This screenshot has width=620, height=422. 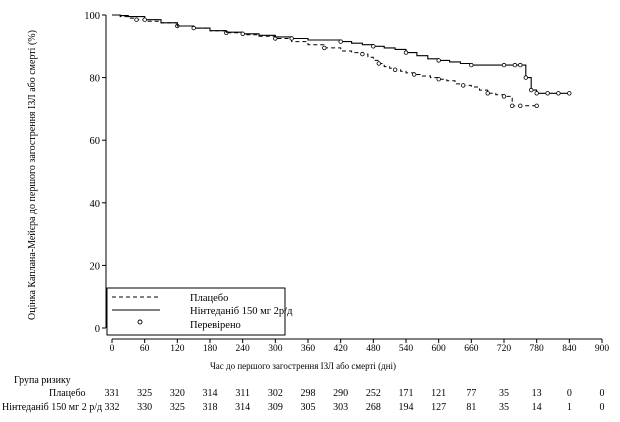 I want to click on x-tick-label: 900, so click(x=602, y=349).